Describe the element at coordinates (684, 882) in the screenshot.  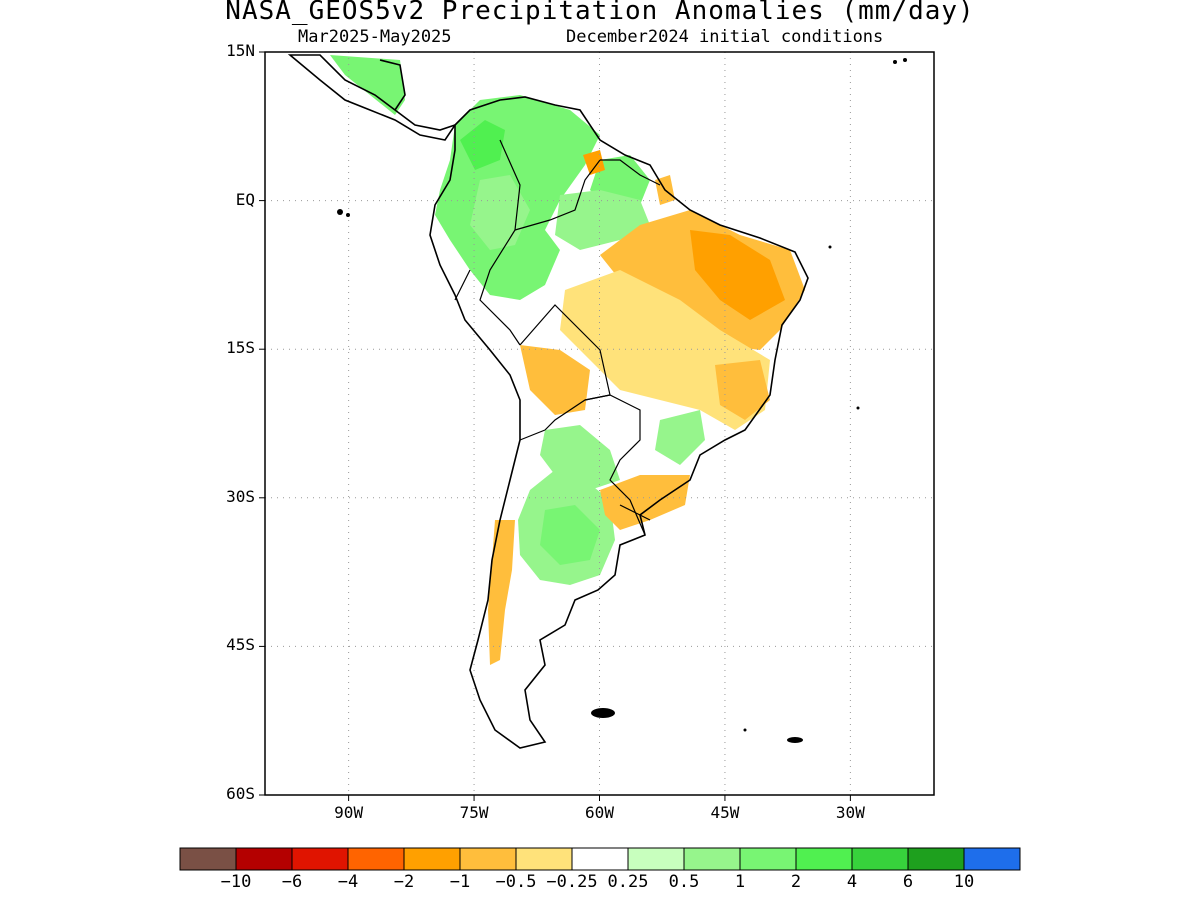
I see `colorbar-label: 0.5` at that location.